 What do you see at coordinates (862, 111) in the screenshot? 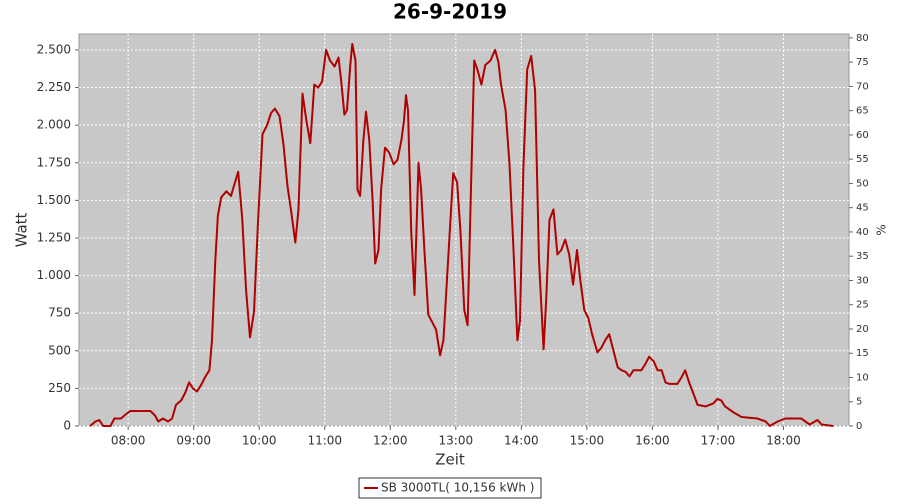
I see `y2-tick-label: 65` at bounding box center [862, 111].